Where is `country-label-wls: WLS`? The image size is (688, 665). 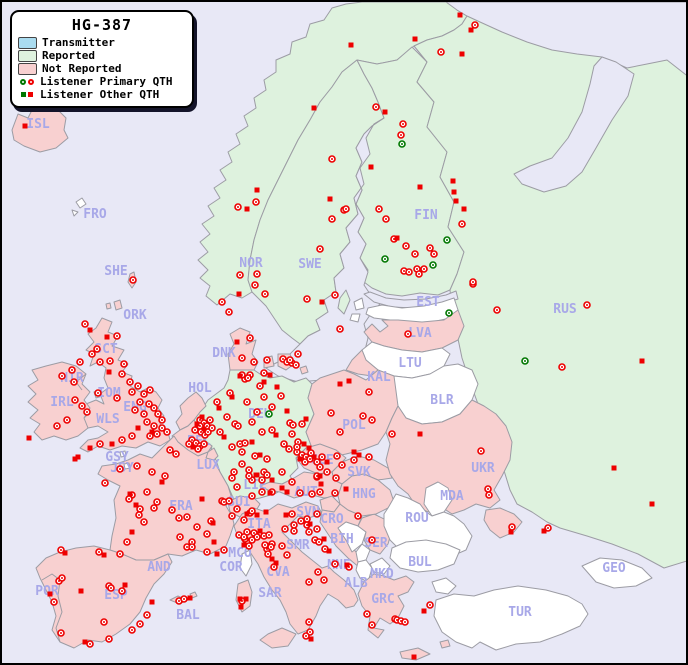
country-label-wls: WLS is located at coordinates (108, 419).